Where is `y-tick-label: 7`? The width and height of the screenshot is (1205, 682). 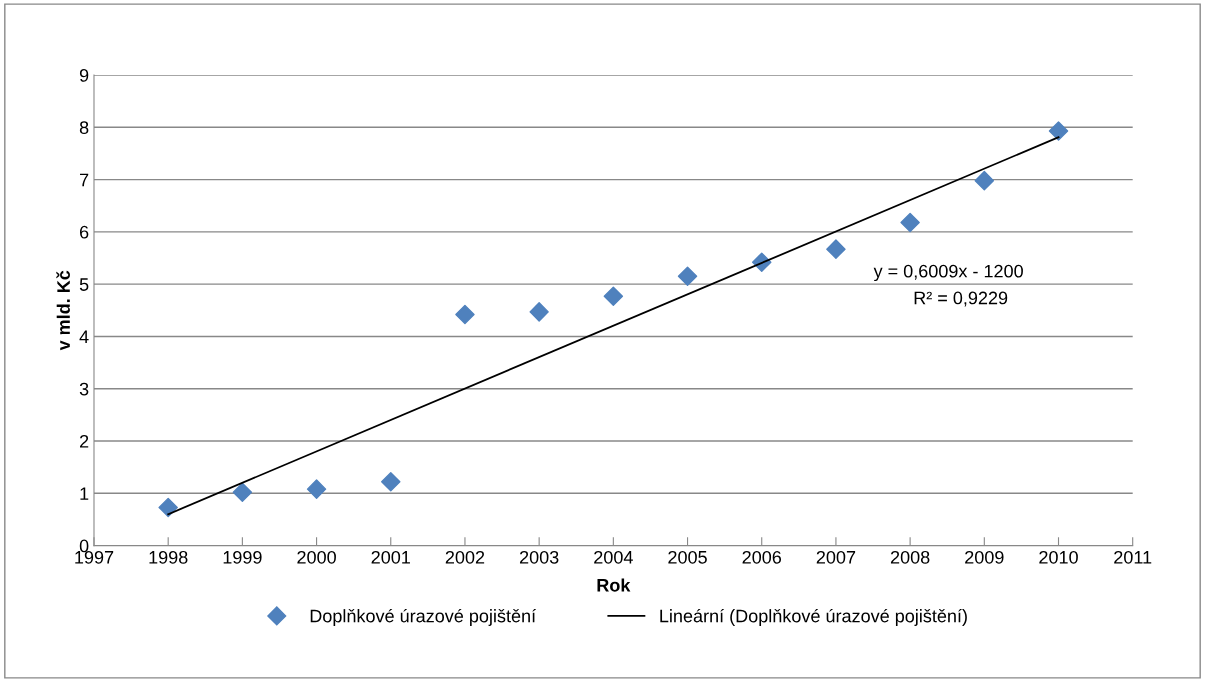
y-tick-label: 7 is located at coordinates (84, 180).